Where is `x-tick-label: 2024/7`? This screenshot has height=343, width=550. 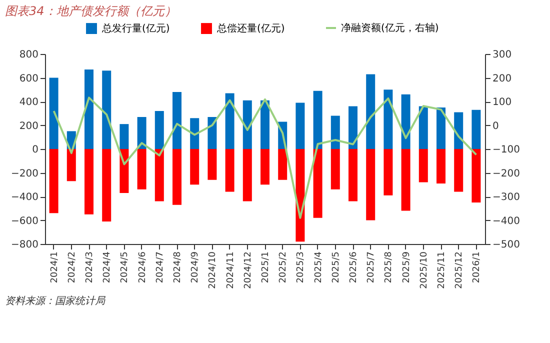 x-tick-label: 2024/7 is located at coordinates (160, 268).